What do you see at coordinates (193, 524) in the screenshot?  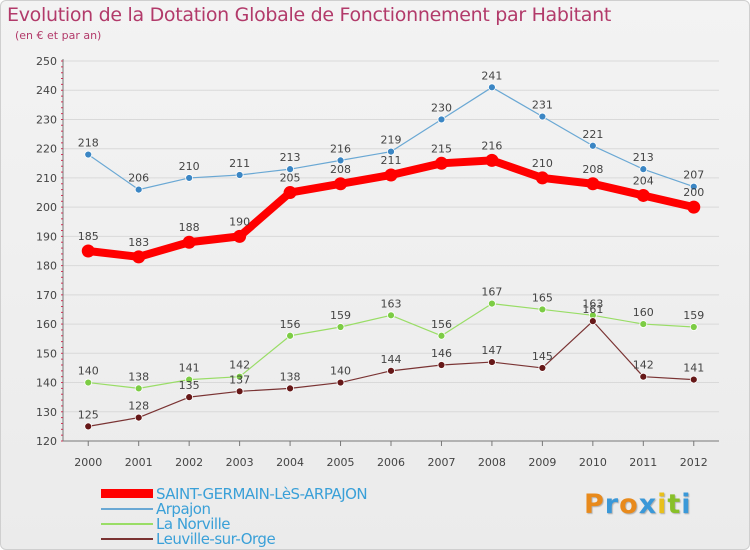 I see `legend-label-la-norville: La Norville` at bounding box center [193, 524].